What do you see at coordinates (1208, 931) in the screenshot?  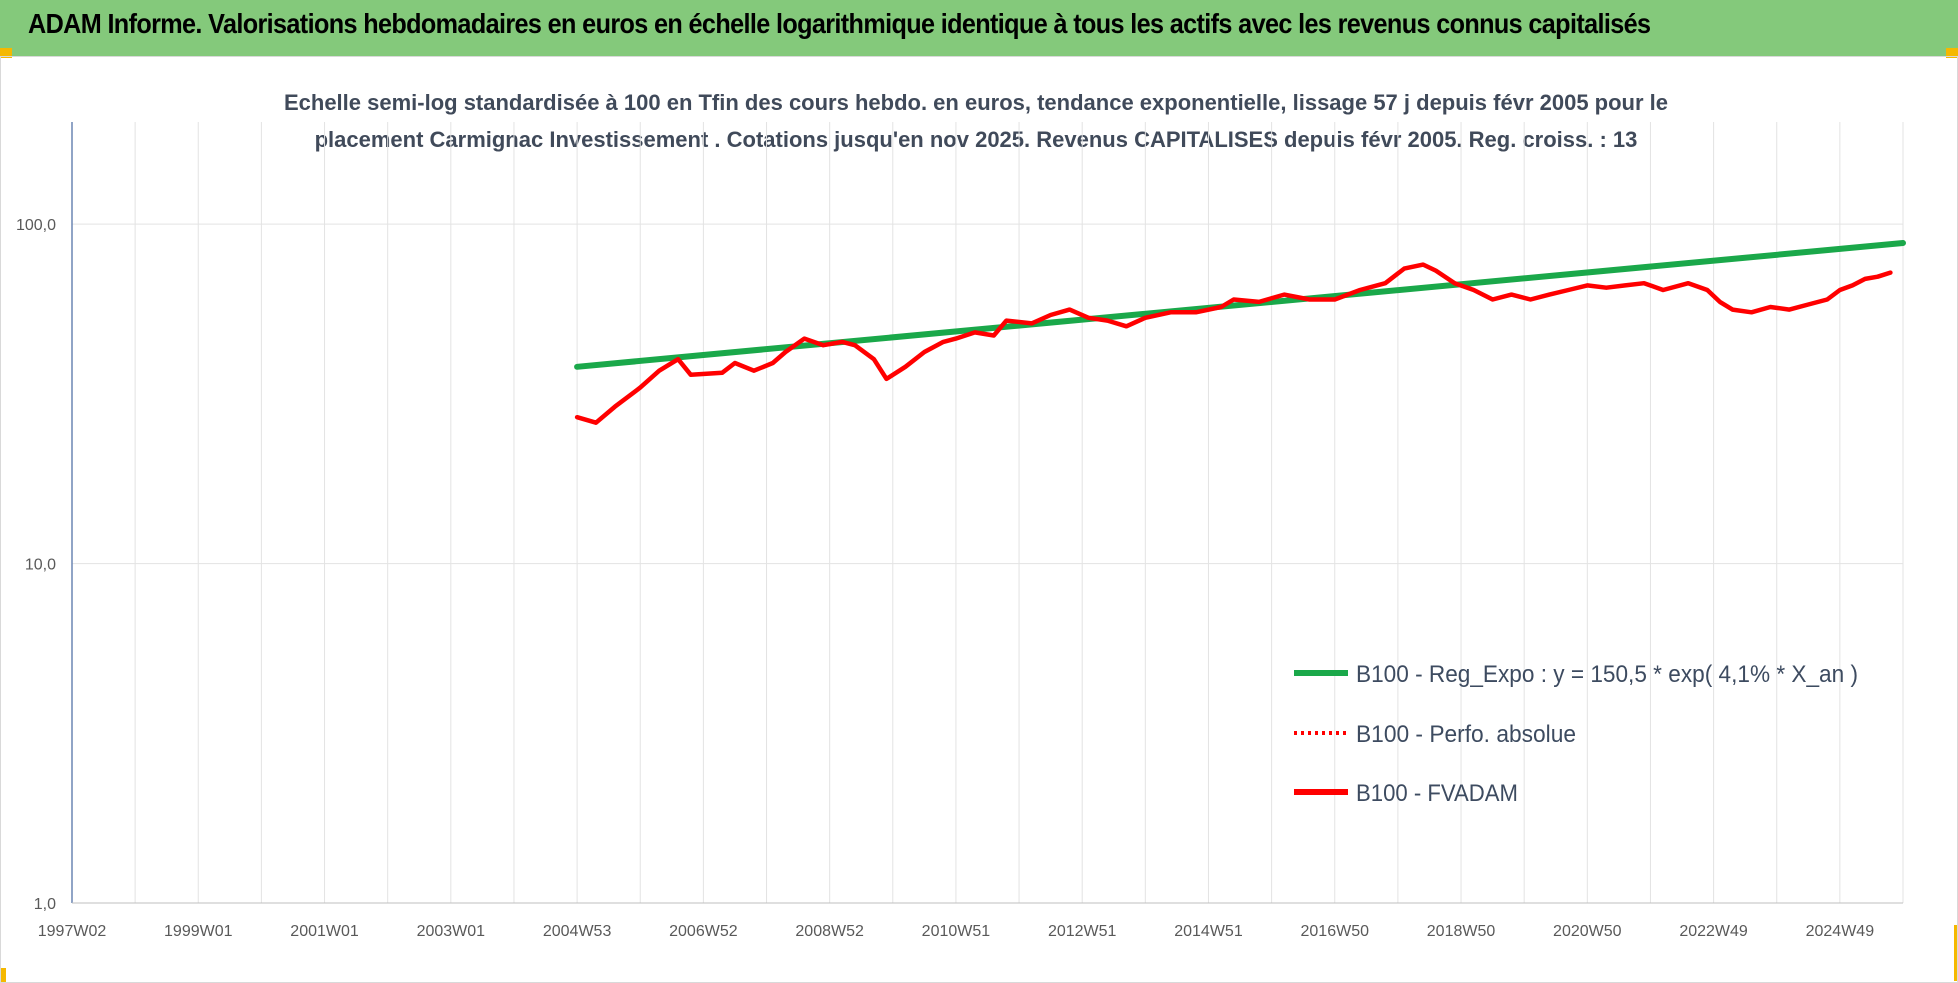 I see `x-tick-label: 2014W51` at bounding box center [1208, 931].